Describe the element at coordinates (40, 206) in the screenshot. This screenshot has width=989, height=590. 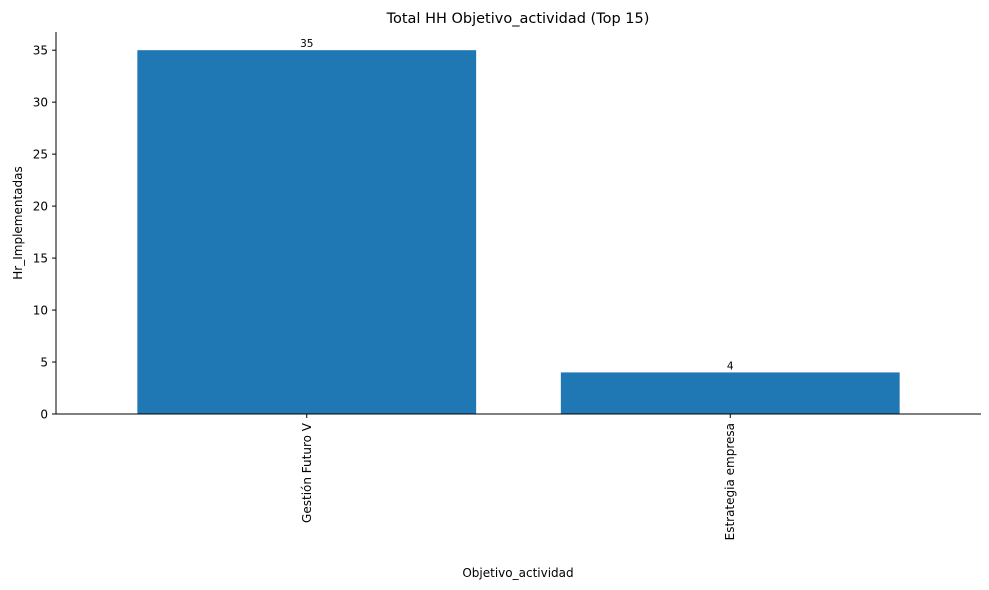
I see `y-tick-label: 20` at that location.